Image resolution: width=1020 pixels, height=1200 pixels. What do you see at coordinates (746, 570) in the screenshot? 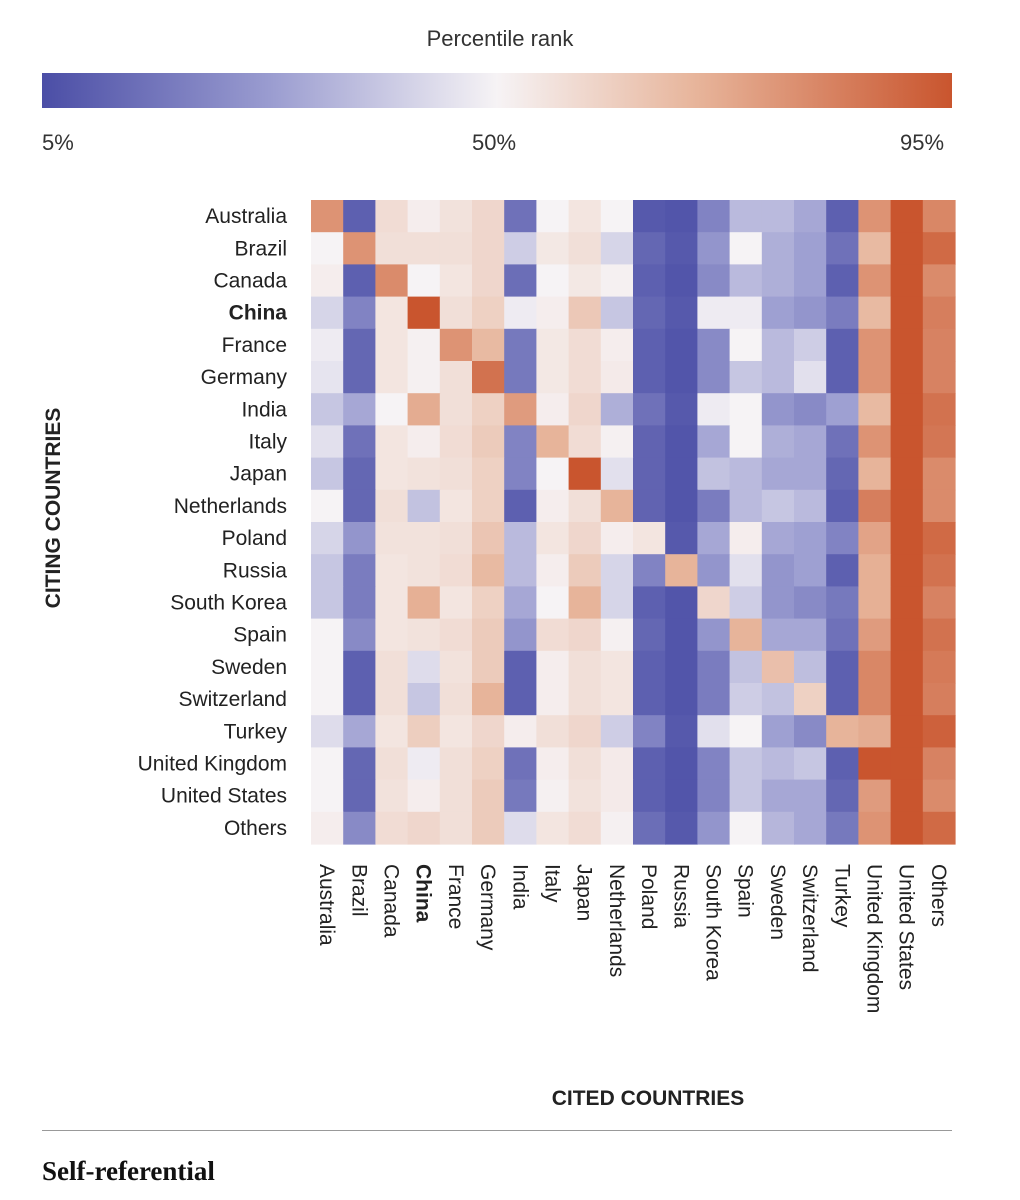
I see `heatmap-cell-russia-spain` at bounding box center [746, 570].